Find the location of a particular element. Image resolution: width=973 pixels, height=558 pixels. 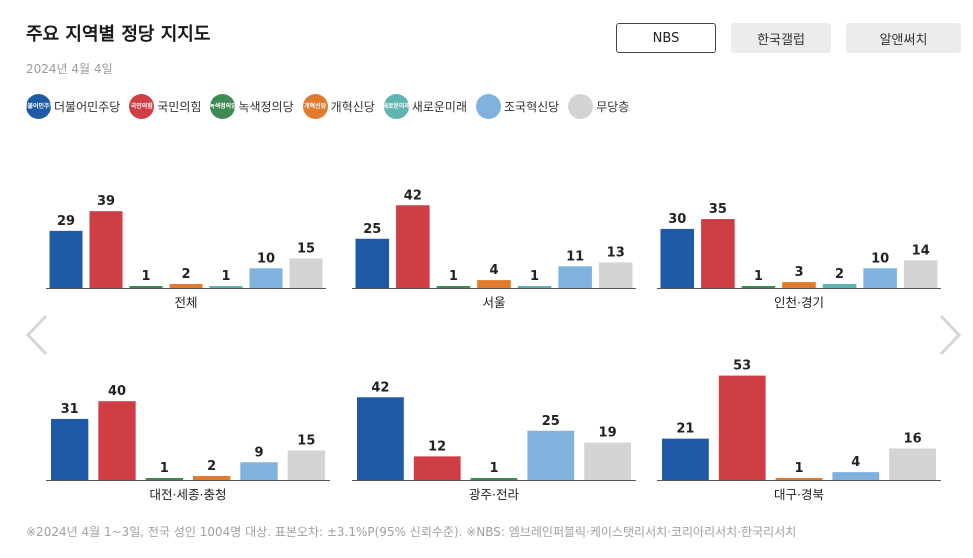

legend-label: 국민의힘 is located at coordinates (179, 107).